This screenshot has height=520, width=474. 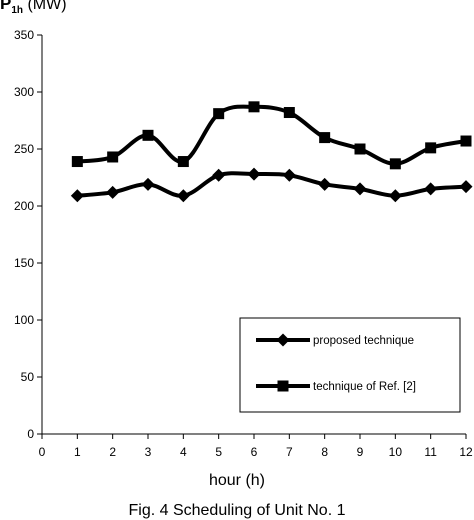 What do you see at coordinates (283, 386) in the screenshot?
I see `legend-marker-ref2` at bounding box center [283, 386].